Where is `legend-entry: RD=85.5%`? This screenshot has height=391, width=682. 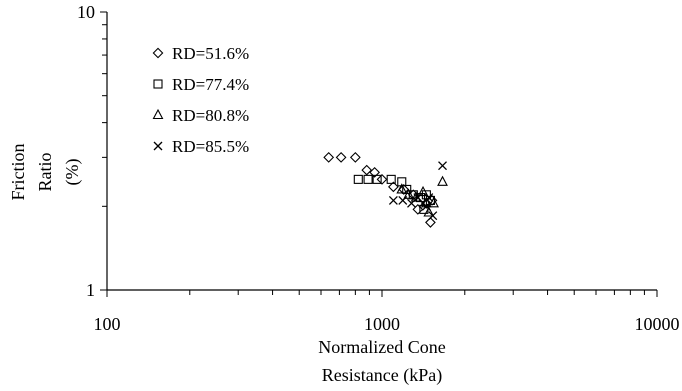 legend-entry: RD=85.5% is located at coordinates (201, 146).